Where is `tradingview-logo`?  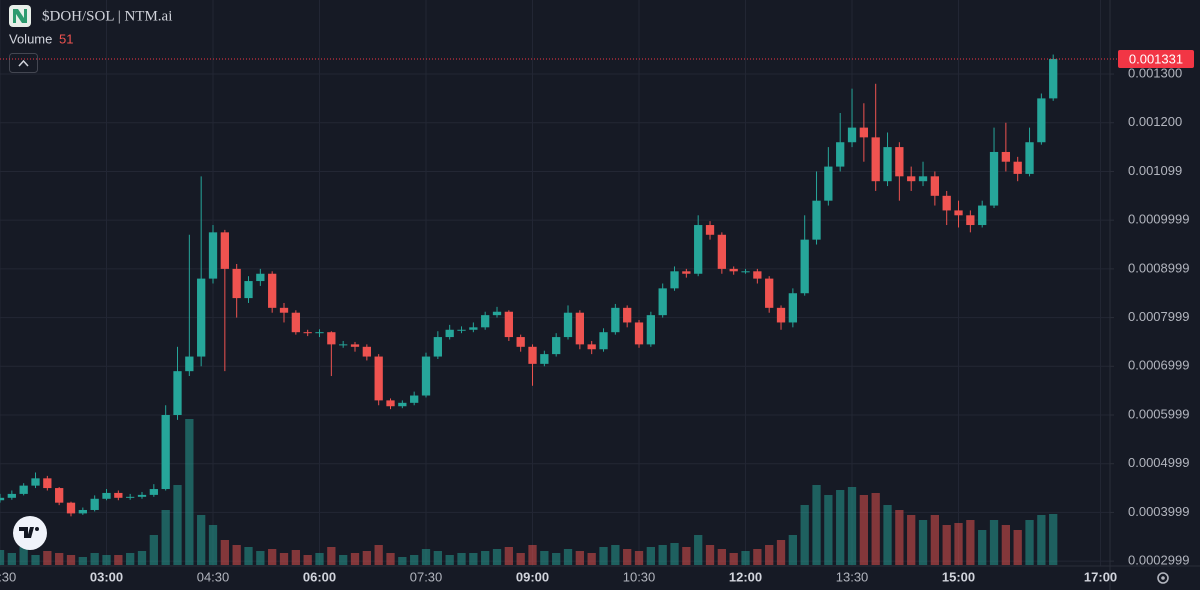 tradingview-logo is located at coordinates (30, 533).